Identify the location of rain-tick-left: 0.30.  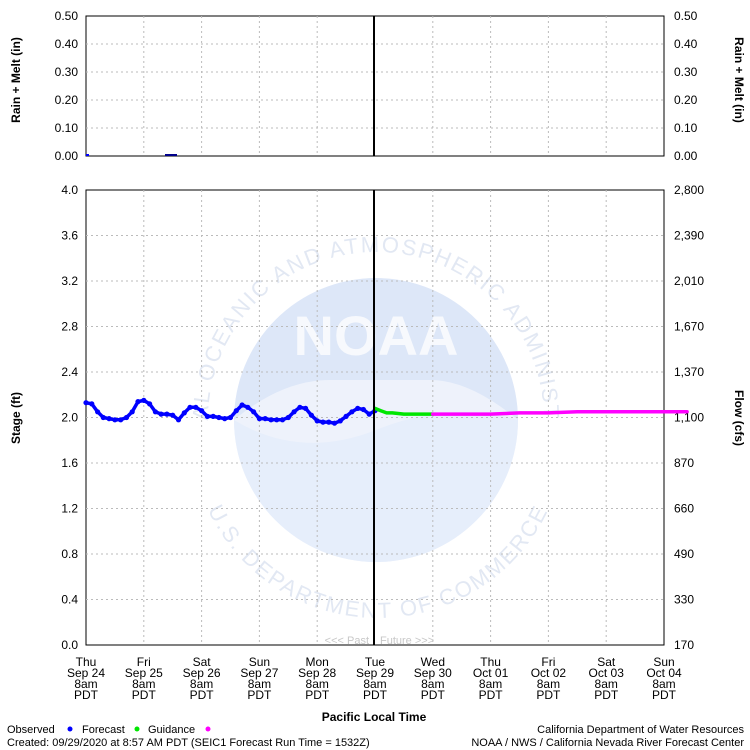
(67, 72).